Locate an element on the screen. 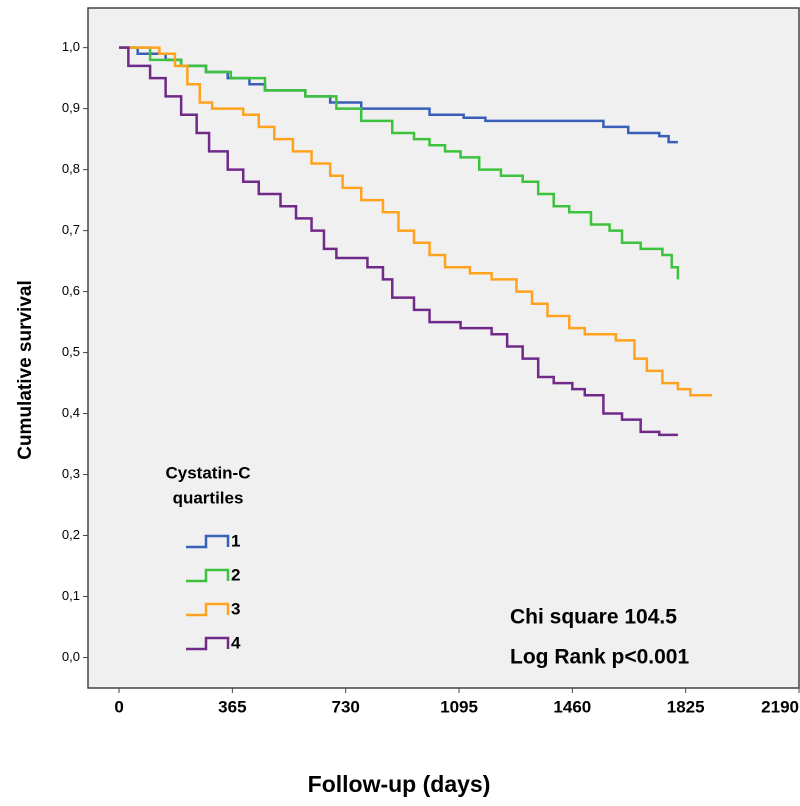  y-tick-label: 0,2 is located at coordinates (71, 534).